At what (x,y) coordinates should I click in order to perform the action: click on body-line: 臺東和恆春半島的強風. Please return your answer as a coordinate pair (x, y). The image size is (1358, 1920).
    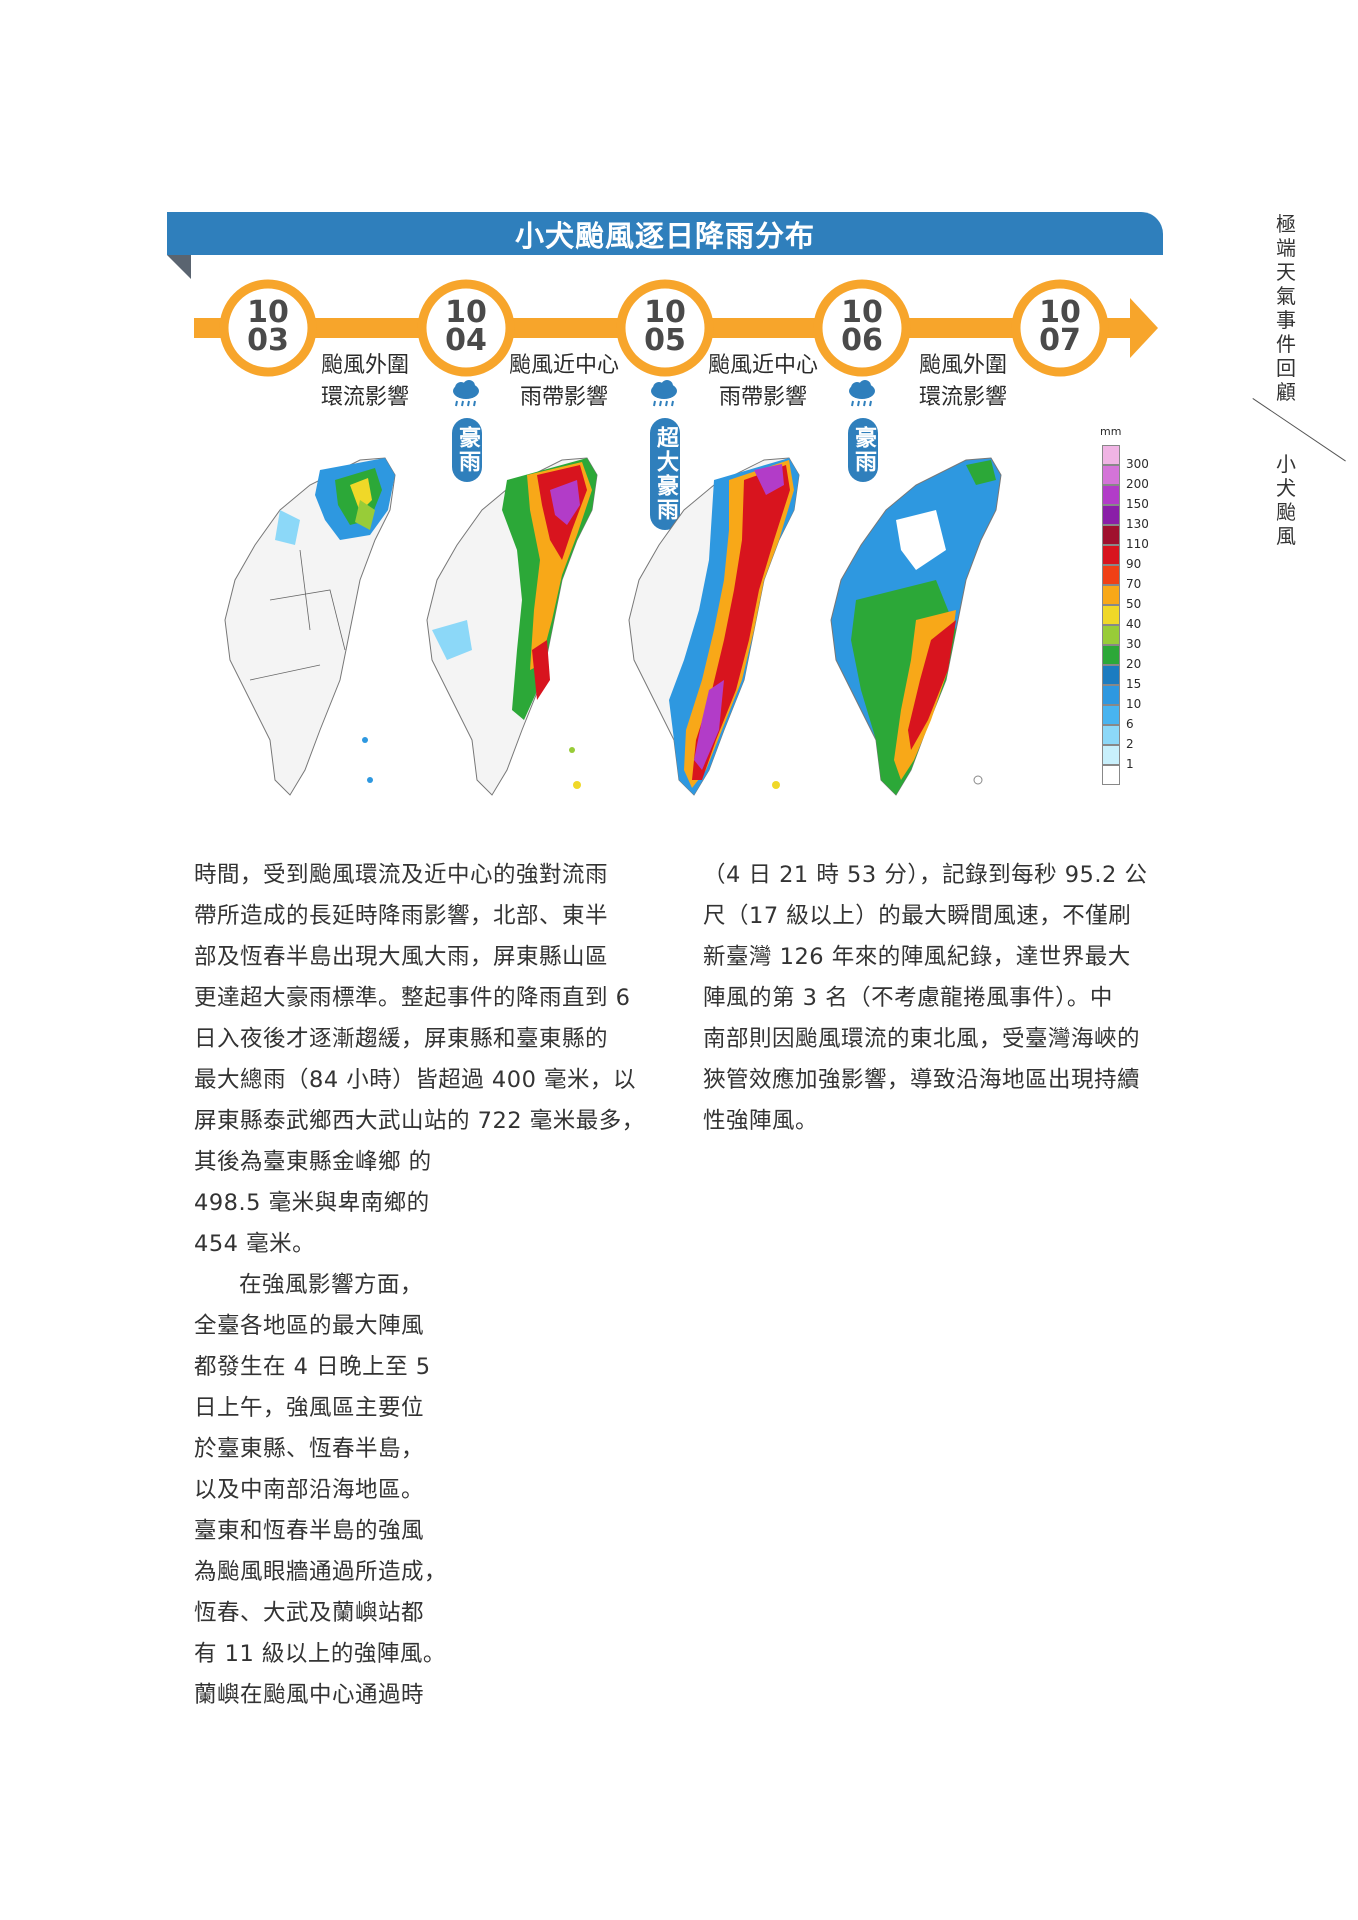
    Looking at the image, I should click on (309, 1531).